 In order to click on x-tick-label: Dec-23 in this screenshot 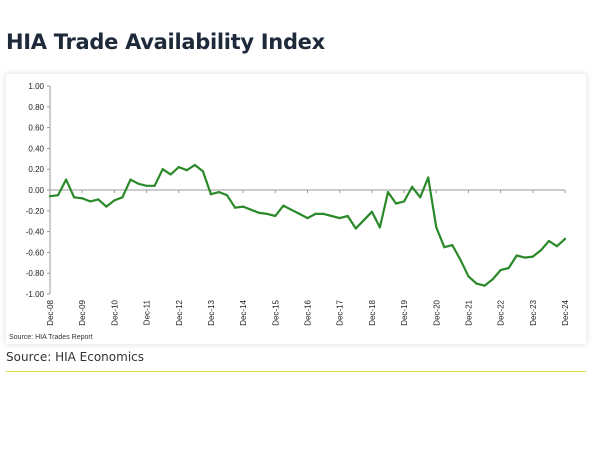, I will do `click(533, 312)`.